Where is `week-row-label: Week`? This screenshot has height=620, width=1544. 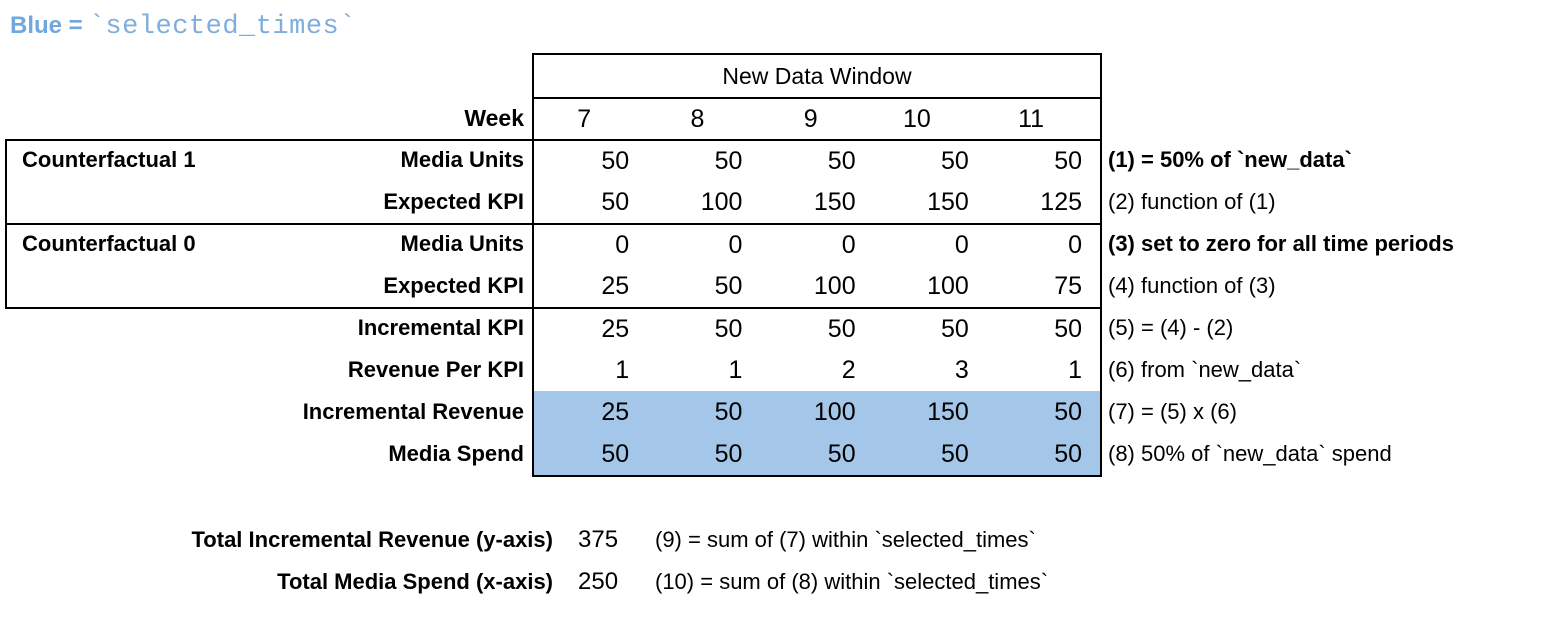 week-row-label: Week is located at coordinates (494, 118).